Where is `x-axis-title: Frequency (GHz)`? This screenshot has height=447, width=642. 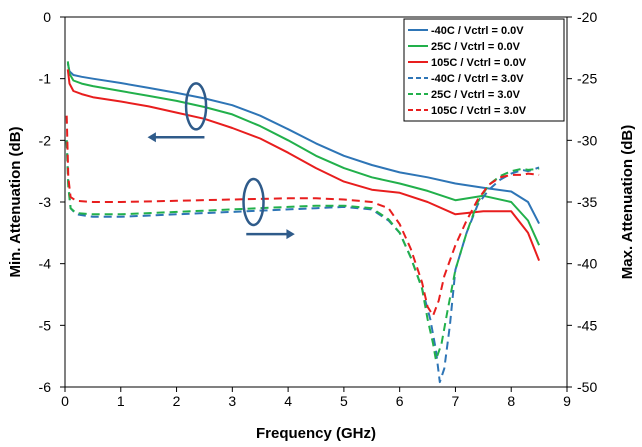
x-axis-title: Frequency (GHz) is located at coordinates (316, 433).